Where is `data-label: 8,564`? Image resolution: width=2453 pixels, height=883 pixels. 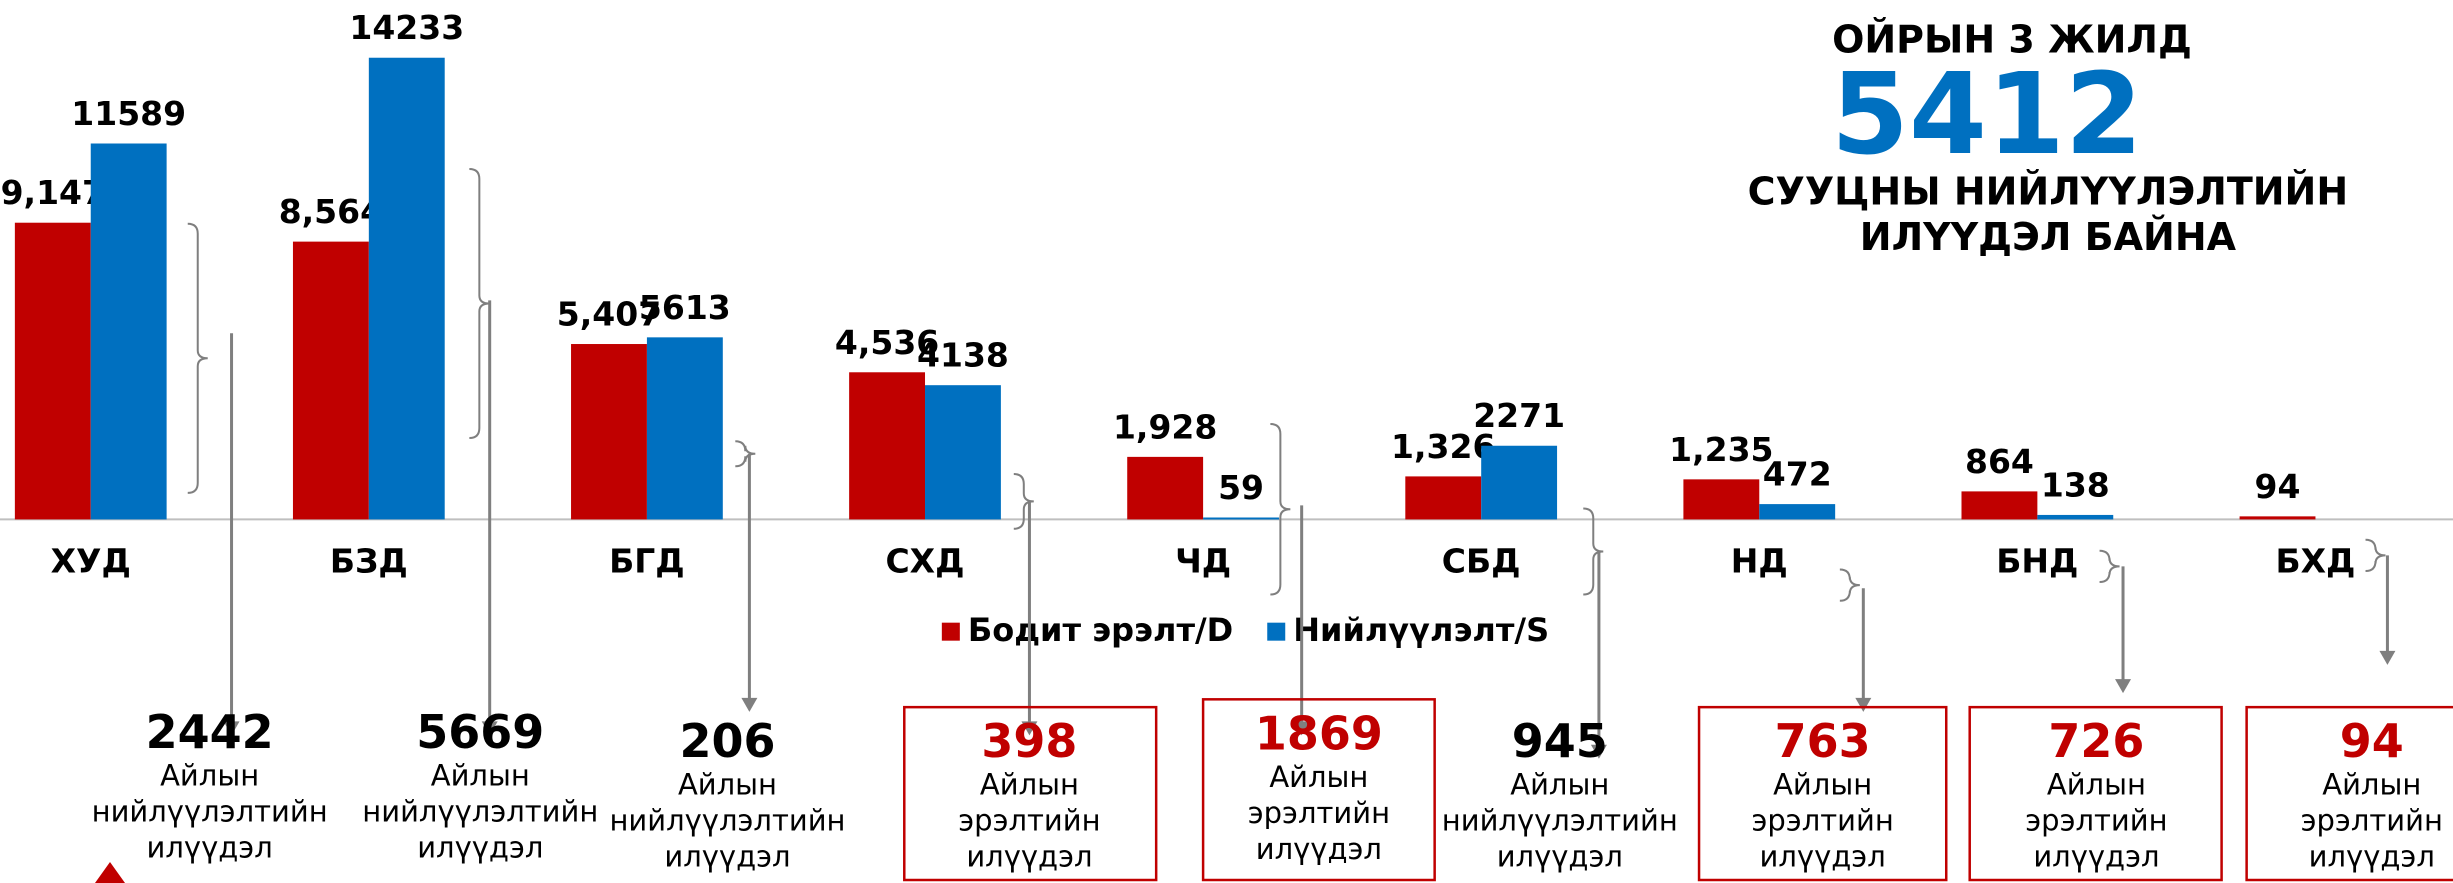 data-label: 8,564 is located at coordinates (331, 211).